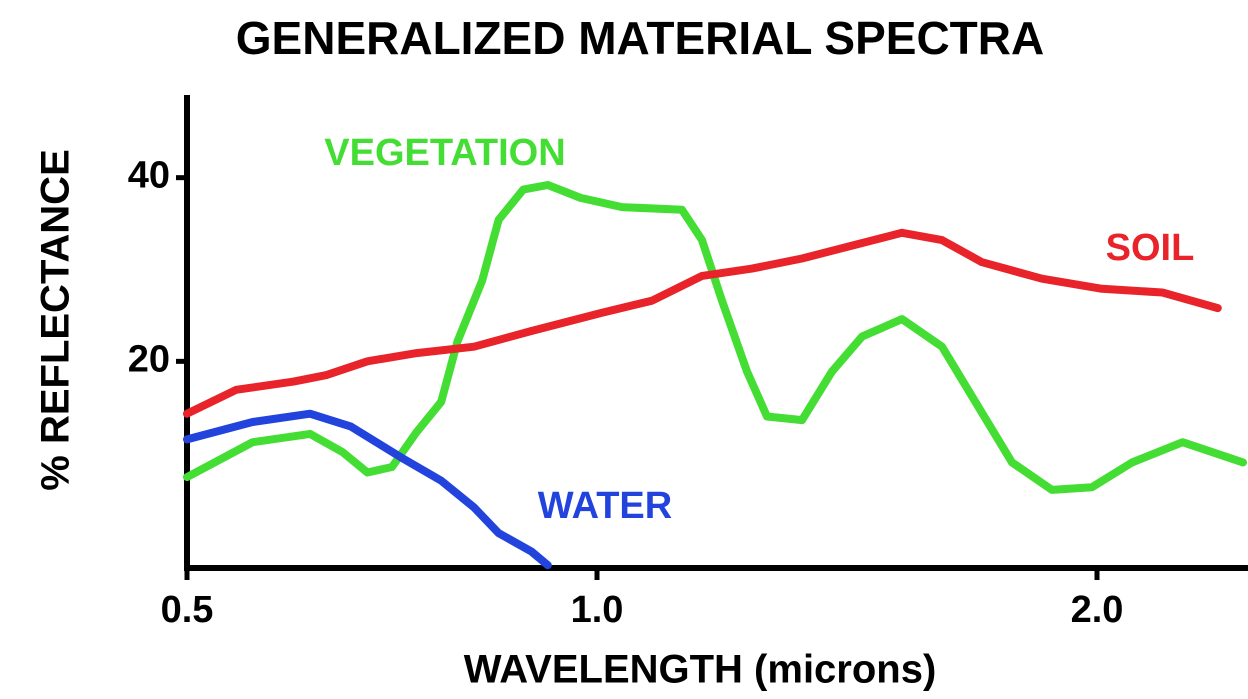 The image size is (1248, 699). Describe the element at coordinates (605, 506) in the screenshot. I see `series-label: WATER` at that location.